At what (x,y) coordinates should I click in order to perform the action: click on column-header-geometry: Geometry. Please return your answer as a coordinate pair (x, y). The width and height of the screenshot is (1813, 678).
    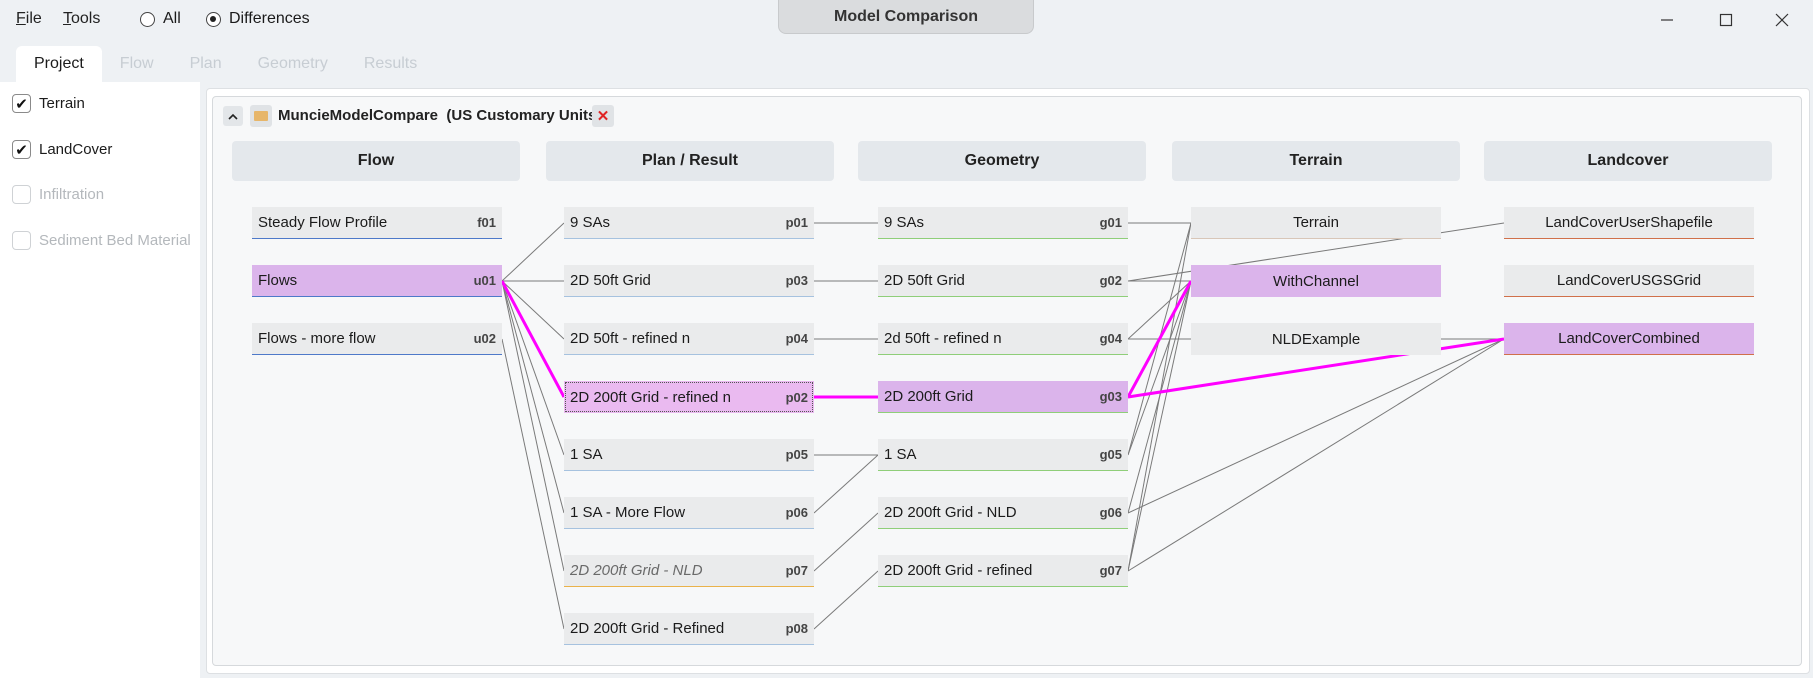
    Looking at the image, I should click on (1002, 161).